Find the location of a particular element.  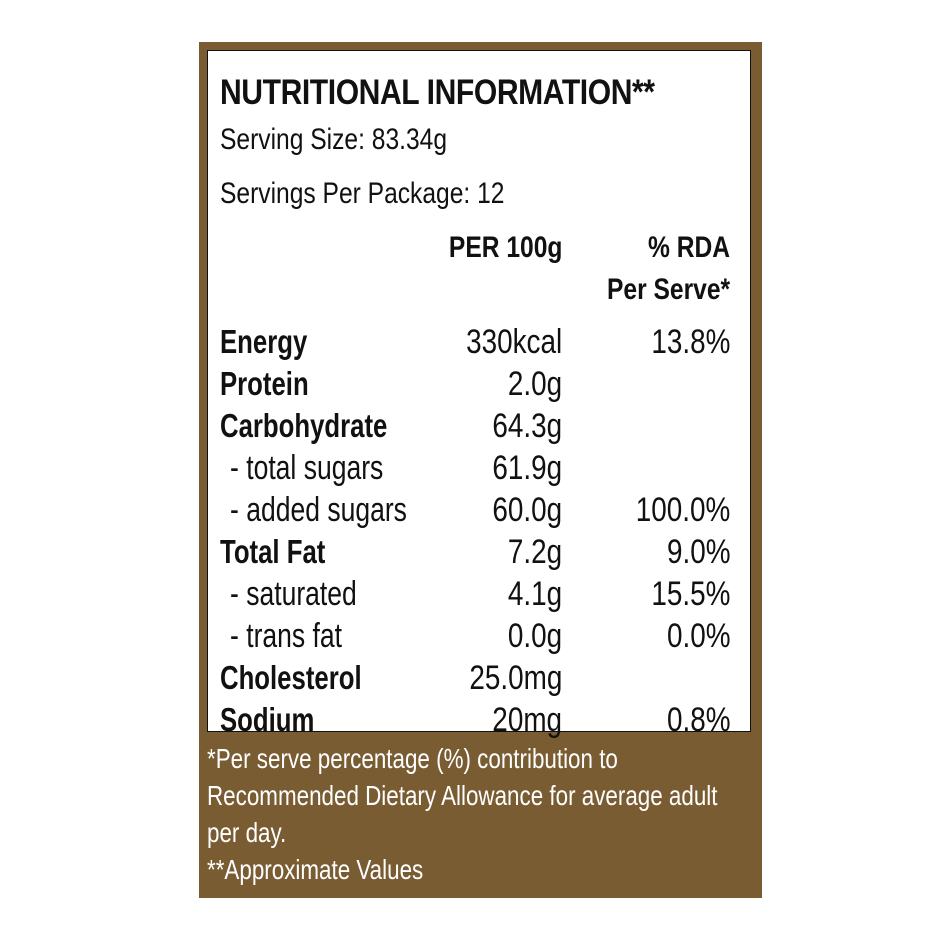

column-header-per100: PER 100g is located at coordinates (505, 247).